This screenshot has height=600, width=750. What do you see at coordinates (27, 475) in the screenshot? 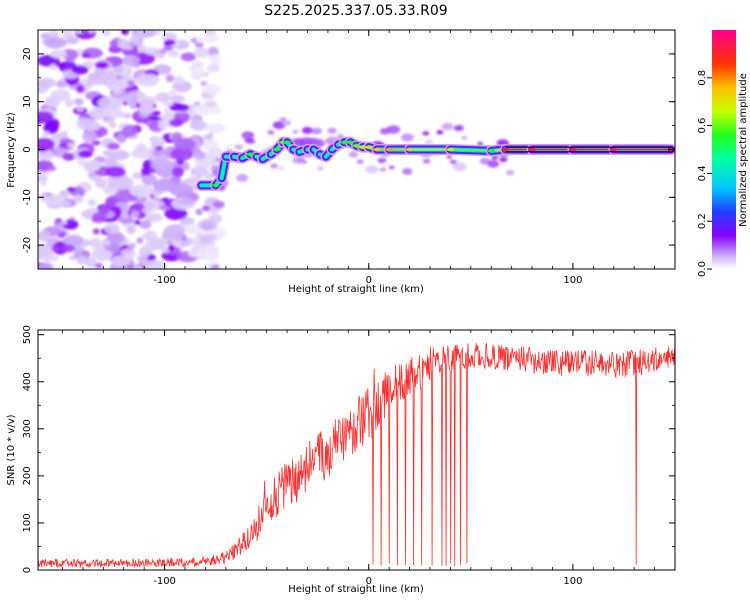
I see `y-tick-label: 200` at bounding box center [27, 475].